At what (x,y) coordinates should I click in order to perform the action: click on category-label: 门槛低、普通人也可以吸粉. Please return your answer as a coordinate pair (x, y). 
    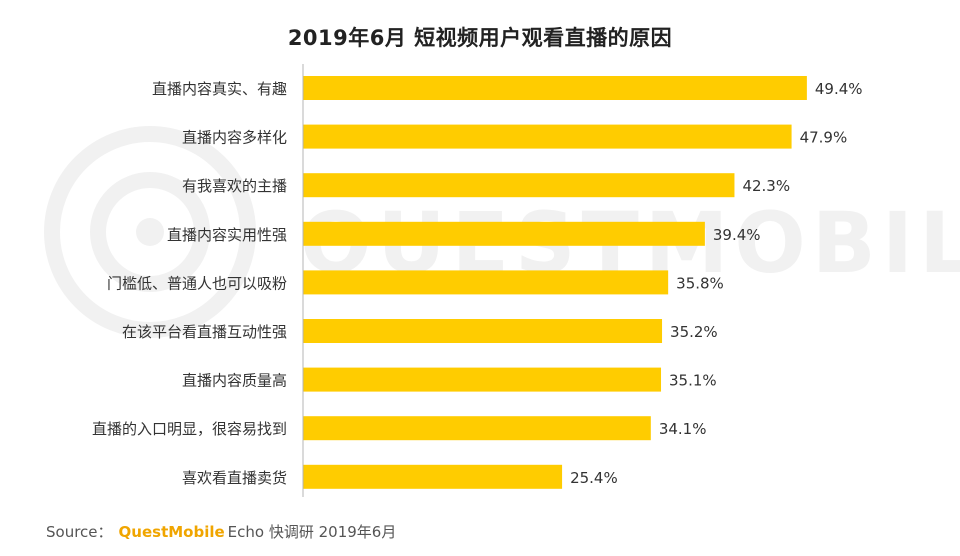
    Looking at the image, I should click on (197, 283).